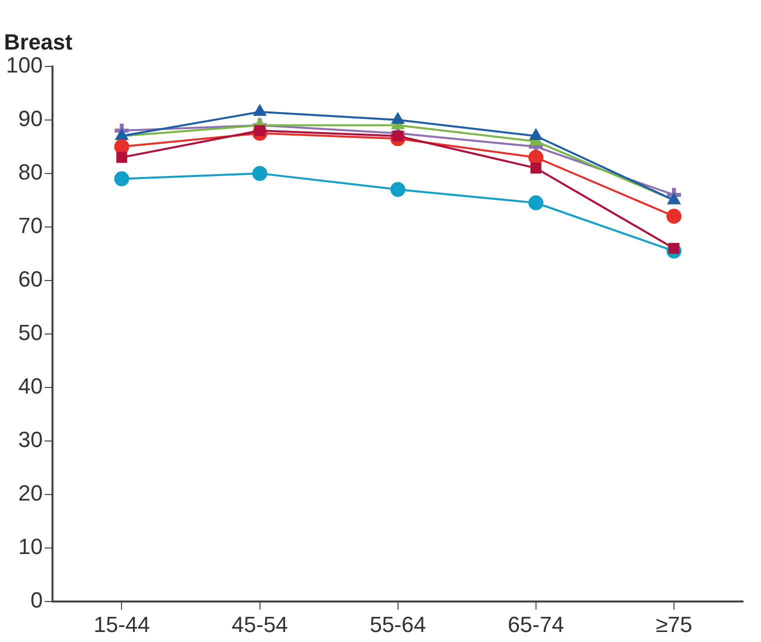 Image resolution: width=761 pixels, height=642 pixels. What do you see at coordinates (30, 225) in the screenshot?
I see `y-tick-label: 70` at bounding box center [30, 225].